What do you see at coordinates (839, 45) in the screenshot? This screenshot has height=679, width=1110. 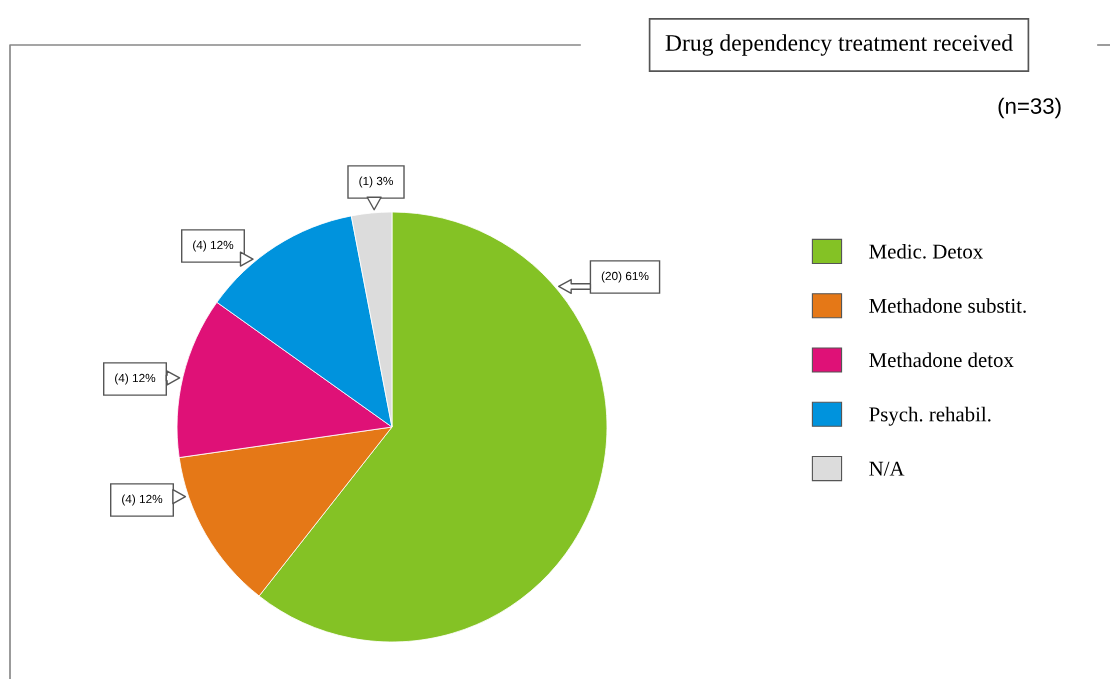 I see `chart-title: Drug dependency treatment received` at bounding box center [839, 45].